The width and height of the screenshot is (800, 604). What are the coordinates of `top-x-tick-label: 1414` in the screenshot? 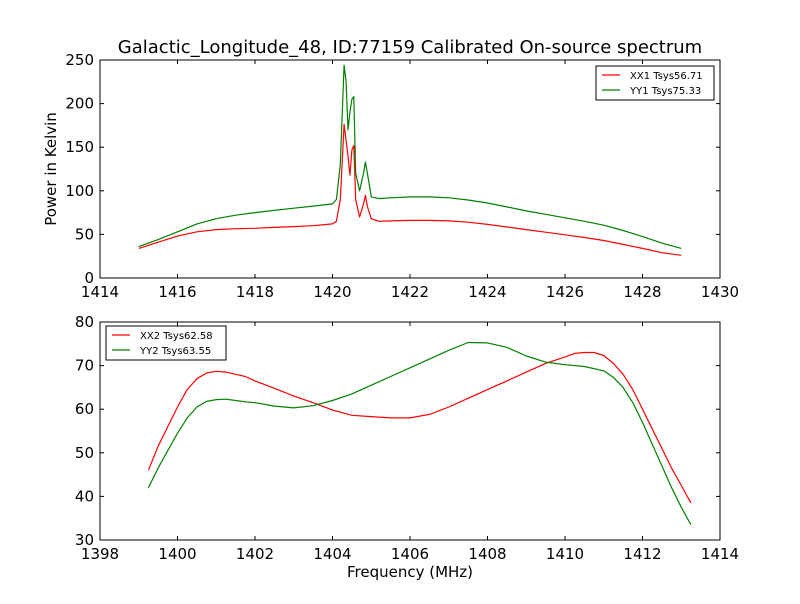 It's located at (100, 292).